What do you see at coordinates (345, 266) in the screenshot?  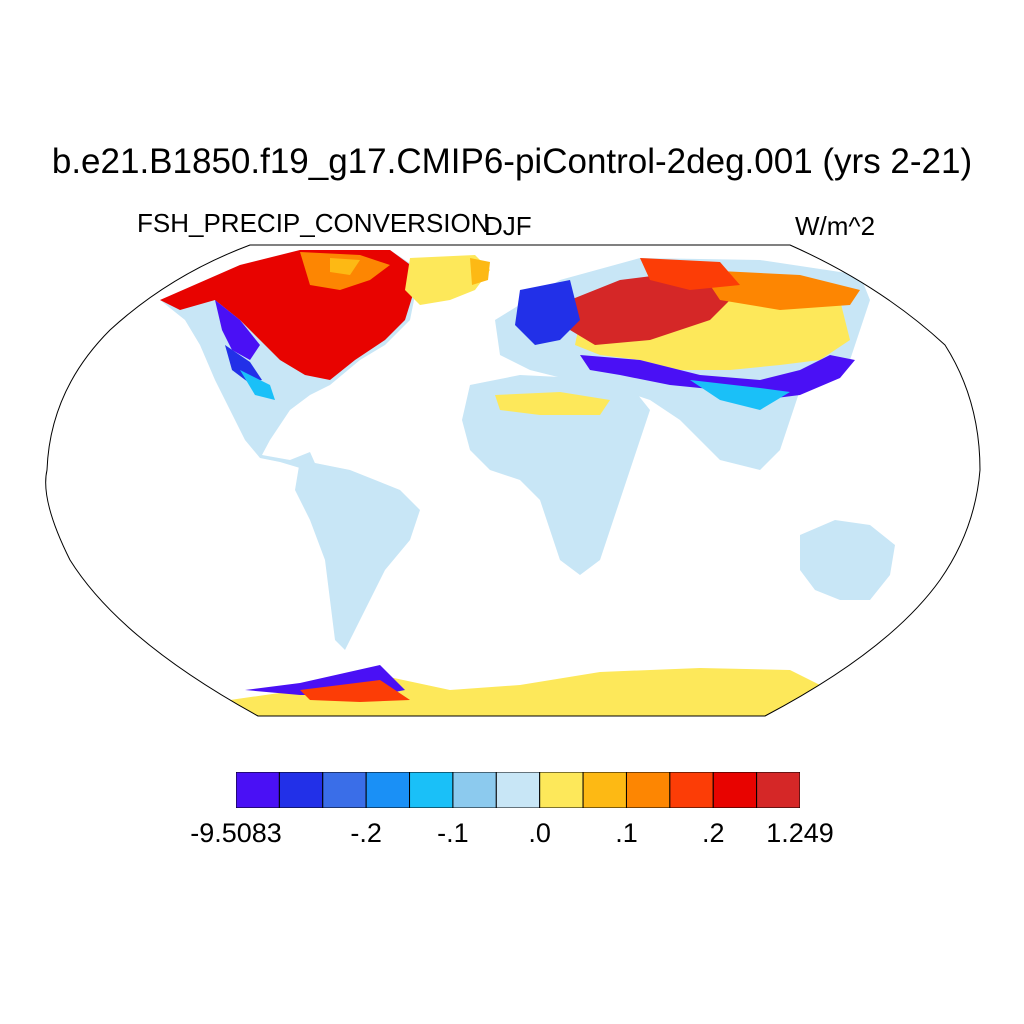 I see `north-america-yellow` at bounding box center [345, 266].